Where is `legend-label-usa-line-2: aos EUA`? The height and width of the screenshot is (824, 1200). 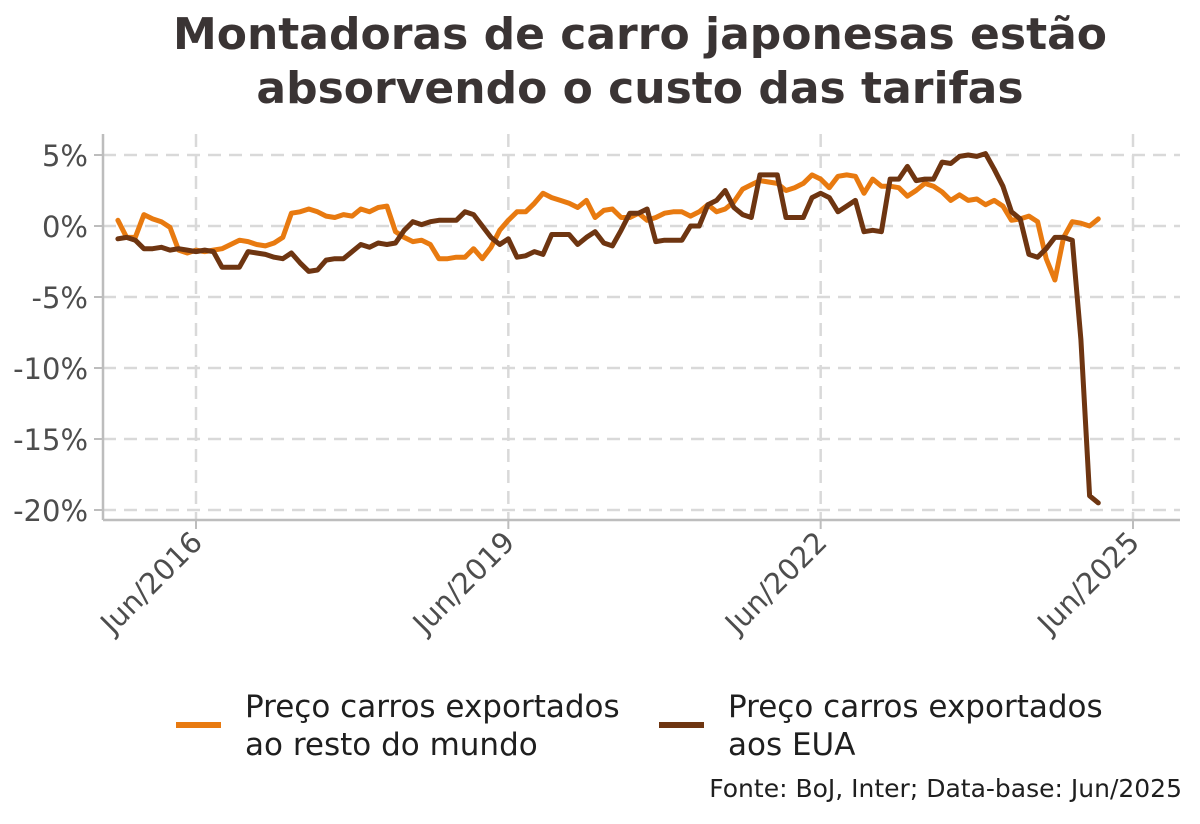 legend-label-usa-line-2: aos EUA is located at coordinates (792, 745).